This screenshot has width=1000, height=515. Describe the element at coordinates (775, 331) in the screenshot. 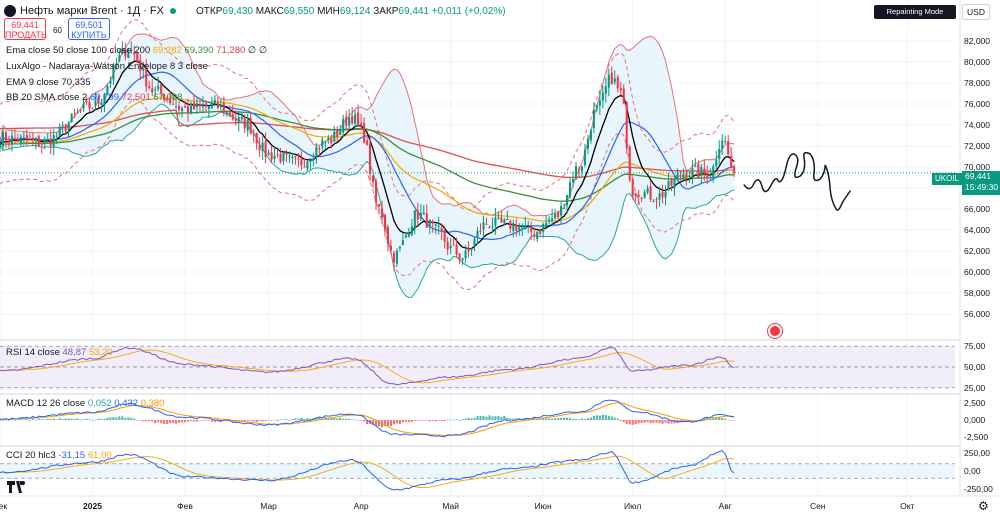

I see `us-flag-event-icon` at that location.